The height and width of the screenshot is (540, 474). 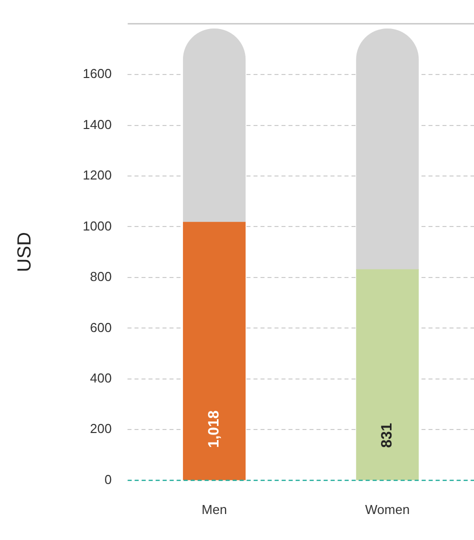 What do you see at coordinates (97, 175) in the screenshot?
I see `y-tick-label: 1200` at bounding box center [97, 175].